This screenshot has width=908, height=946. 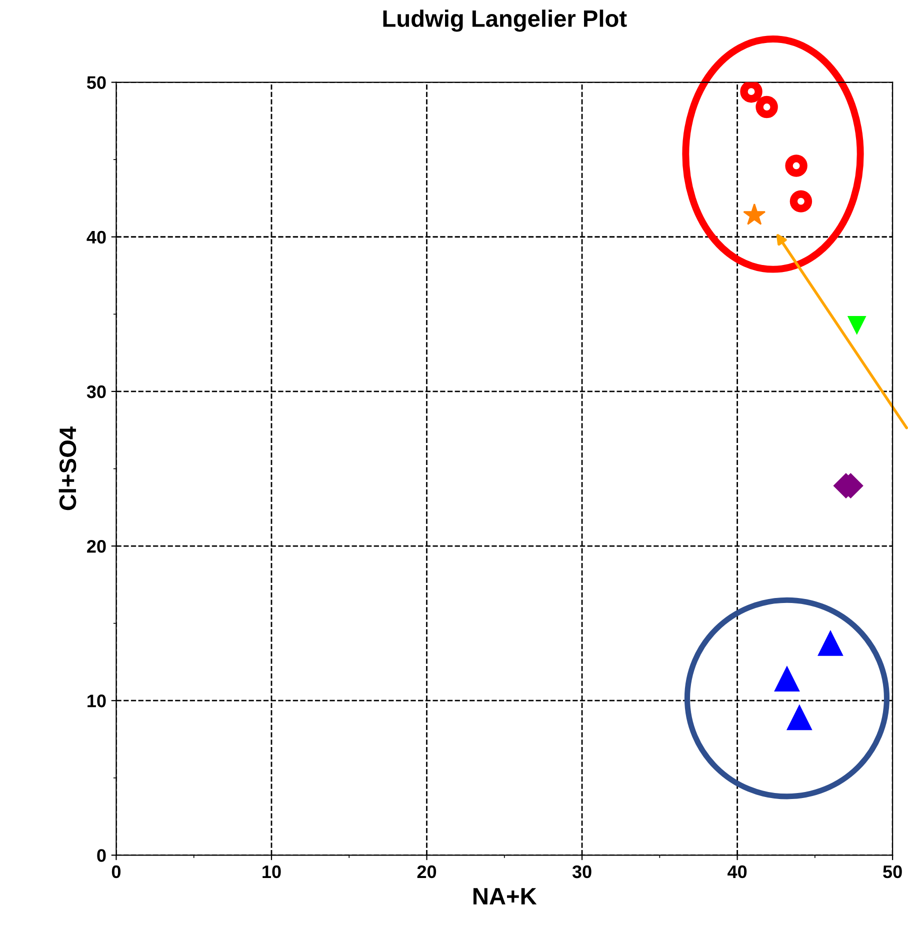 What do you see at coordinates (737, 871) in the screenshot?
I see `x-tick-label: 40` at bounding box center [737, 871].